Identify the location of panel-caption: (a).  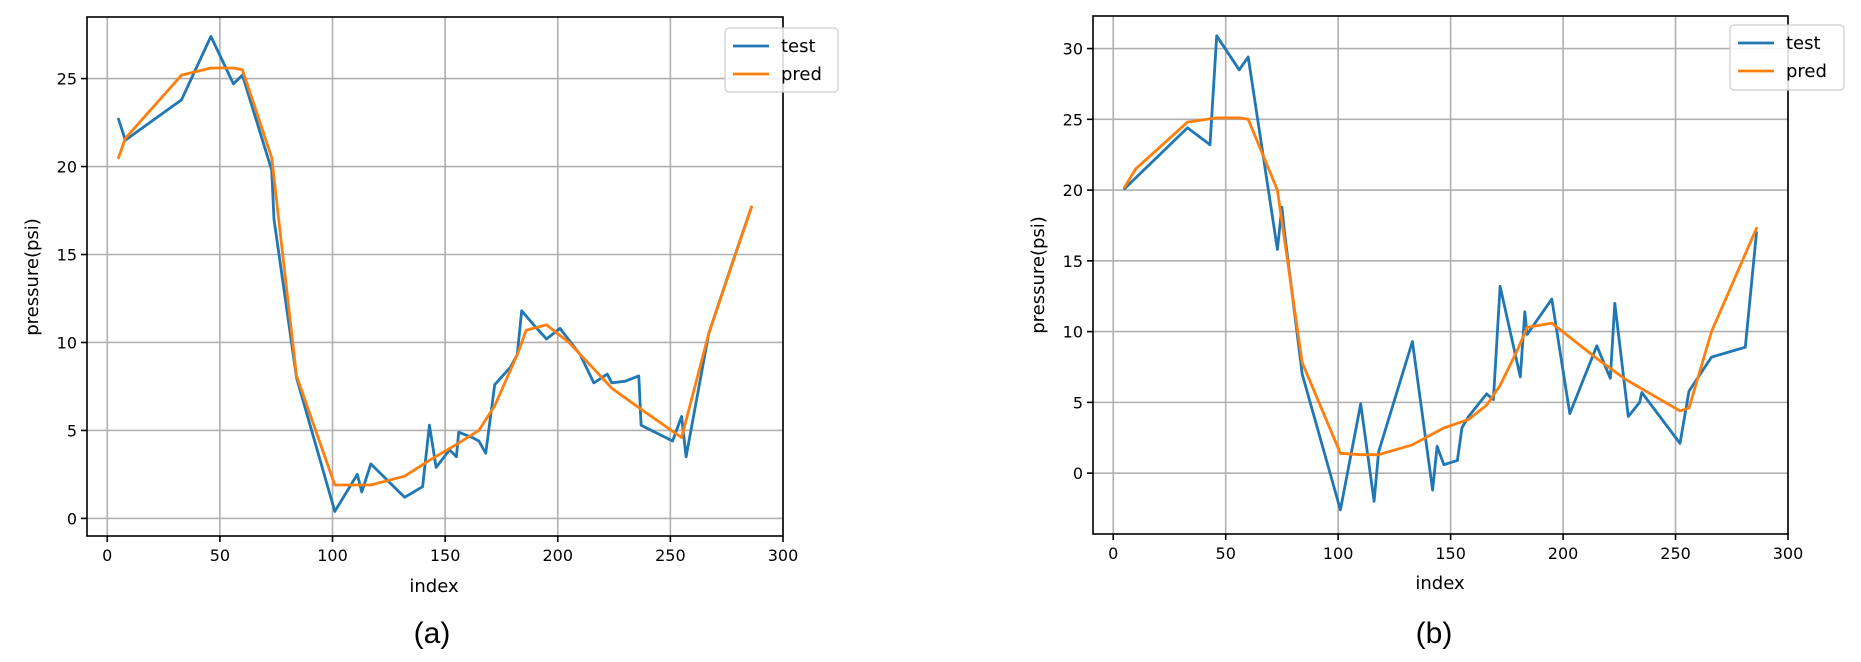
(432, 633).